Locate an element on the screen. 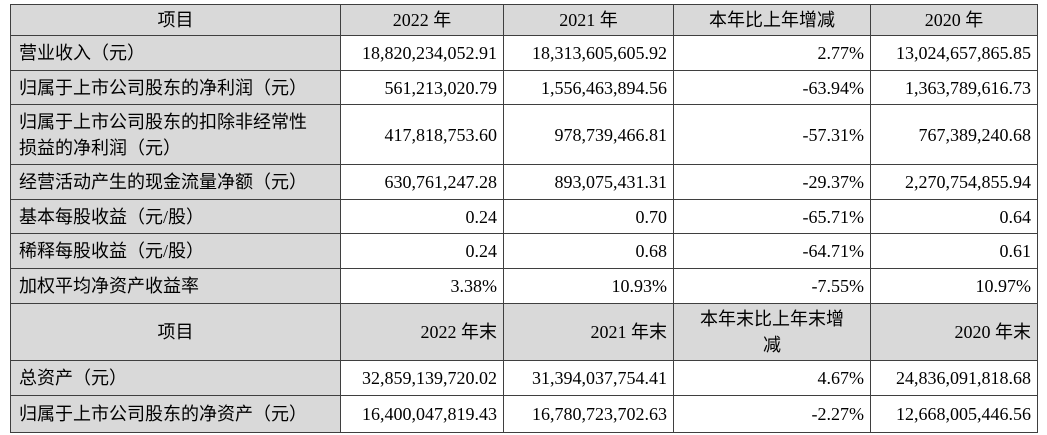  value-2020: 0.64 is located at coordinates (954, 216).